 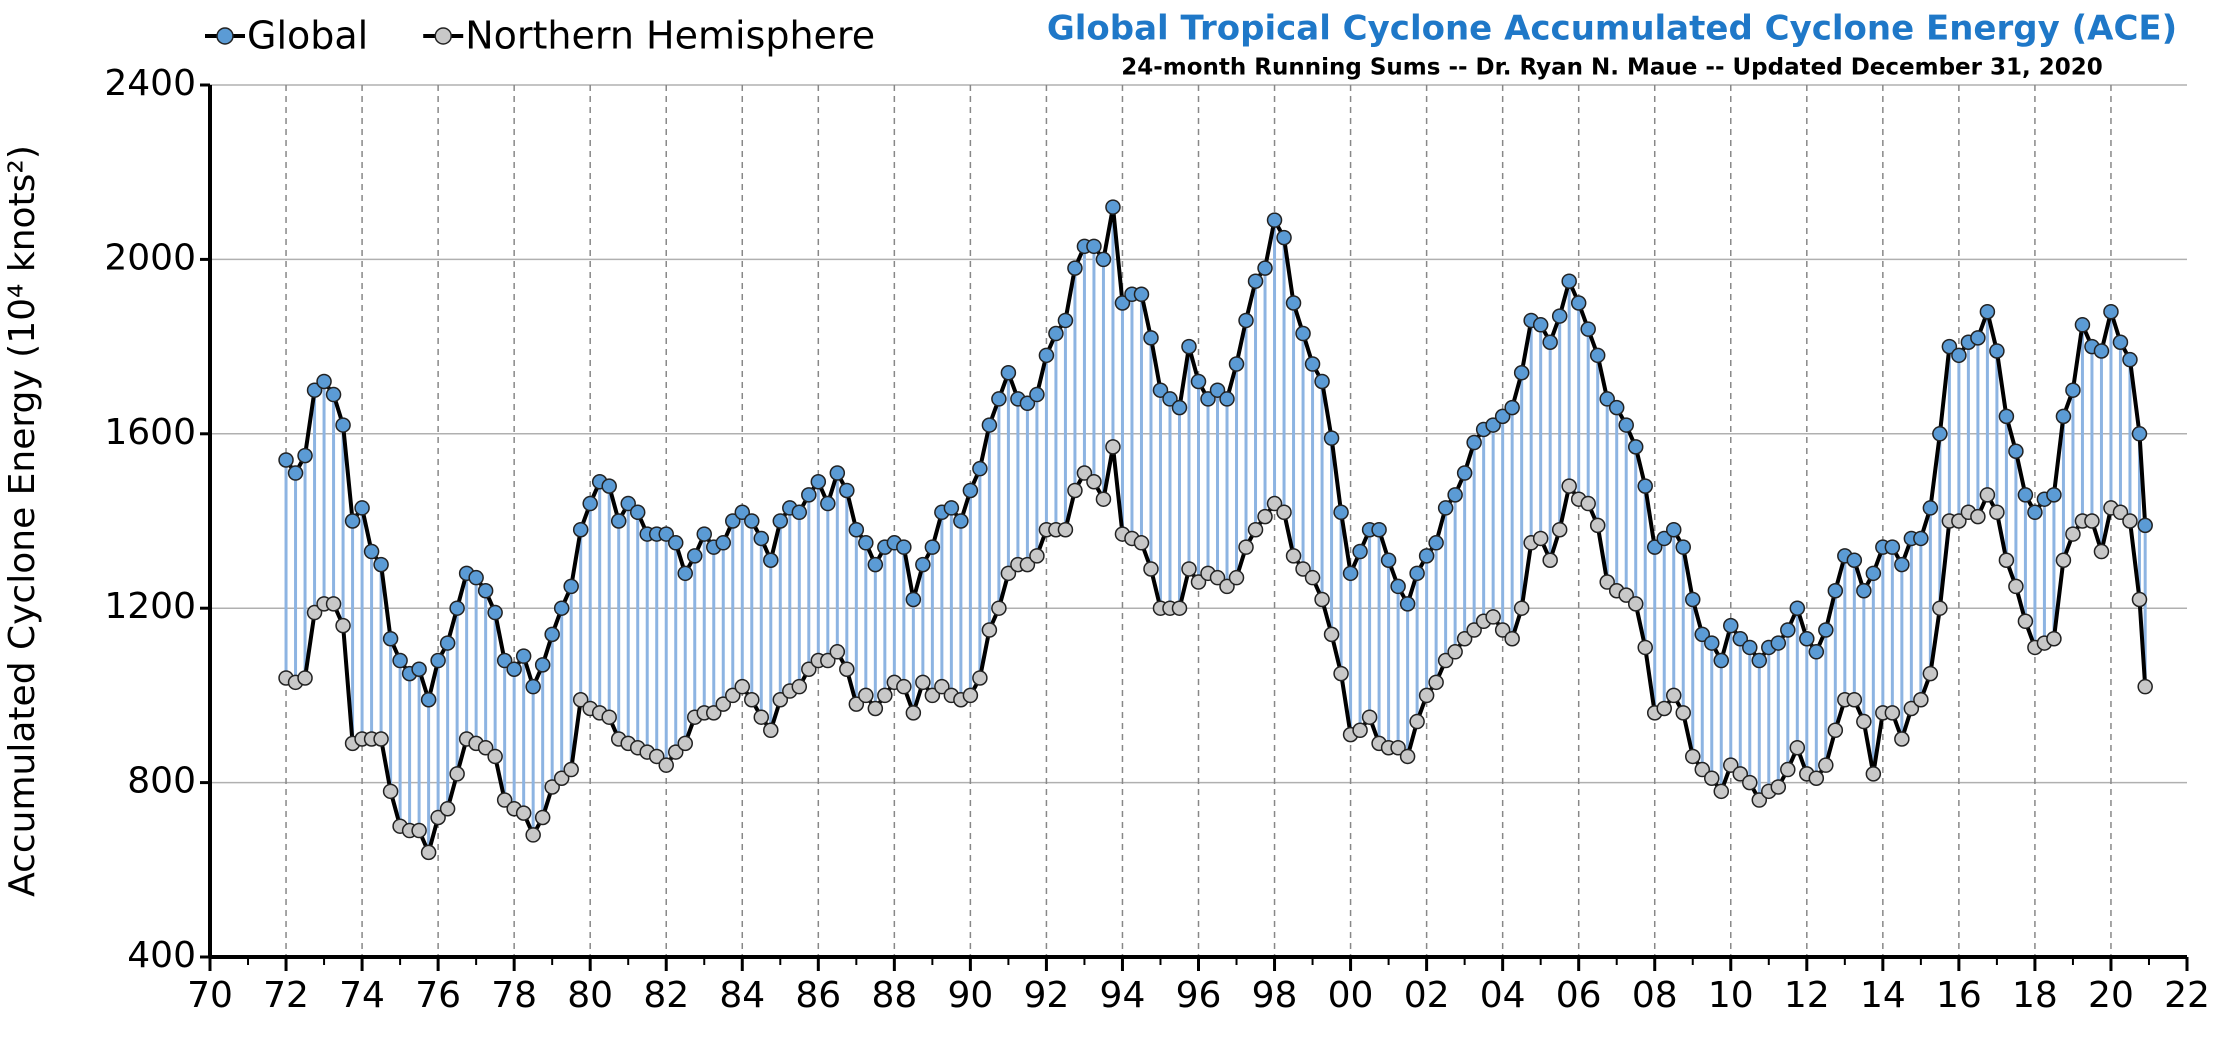 I want to click on x-tick-label: 76, so click(x=438, y=995).